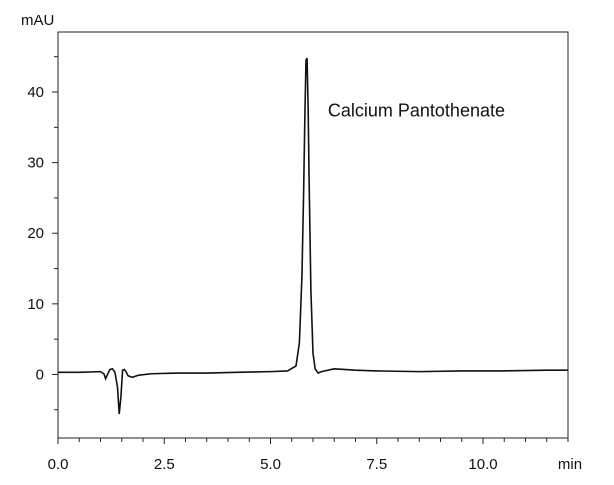 This screenshot has height=485, width=614. Describe the element at coordinates (270, 464) in the screenshot. I see `x-tick-label: 5.0` at that location.